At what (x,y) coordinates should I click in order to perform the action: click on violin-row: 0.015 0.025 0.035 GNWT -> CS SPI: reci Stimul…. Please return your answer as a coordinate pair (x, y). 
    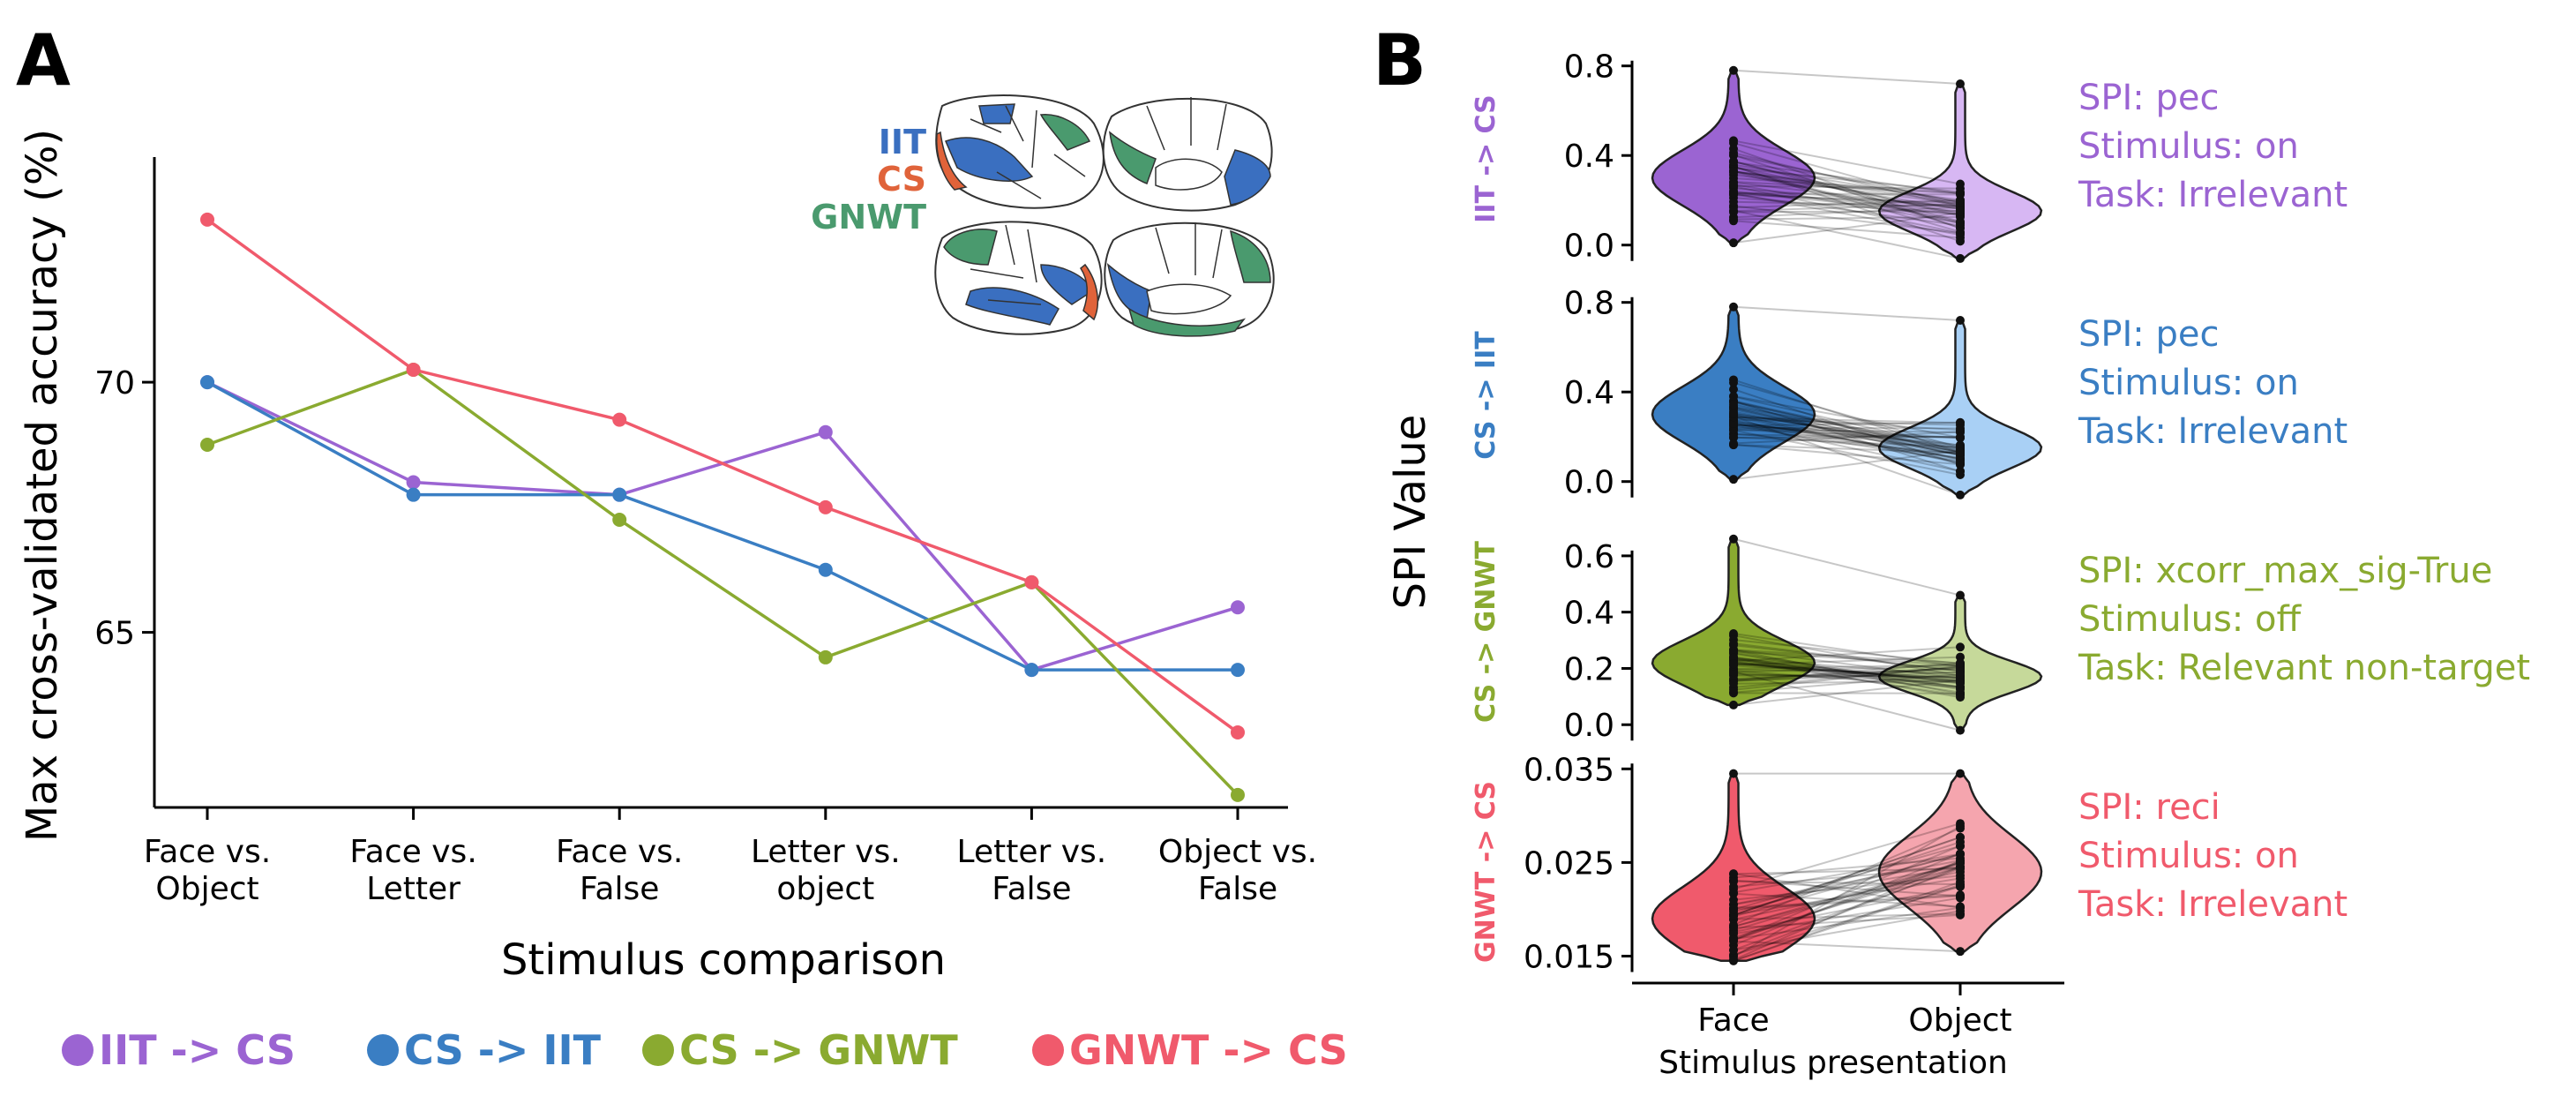
    Looking at the image, I should click on (1910, 863).